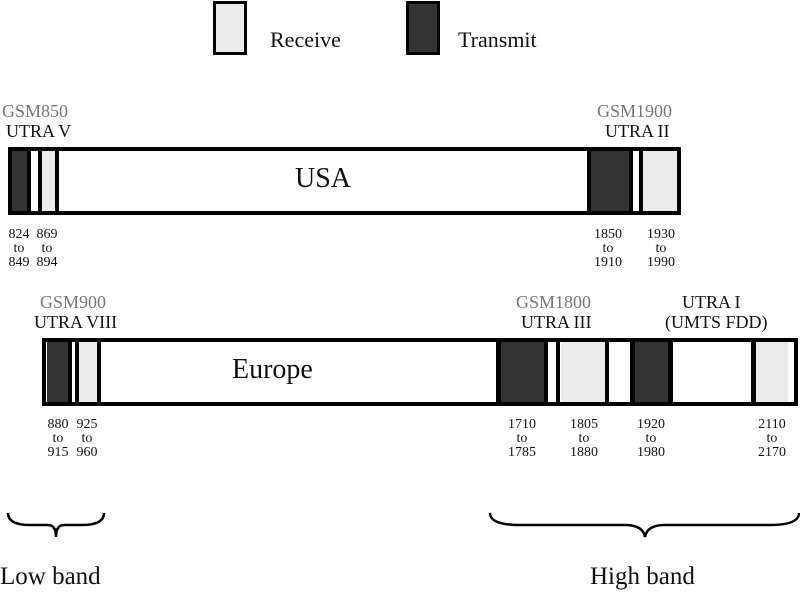 The width and height of the screenshot is (800, 595). Describe the element at coordinates (651, 438) in the screenshot. I see `europe-range-1920-1980: 1920 to 1980` at that location.